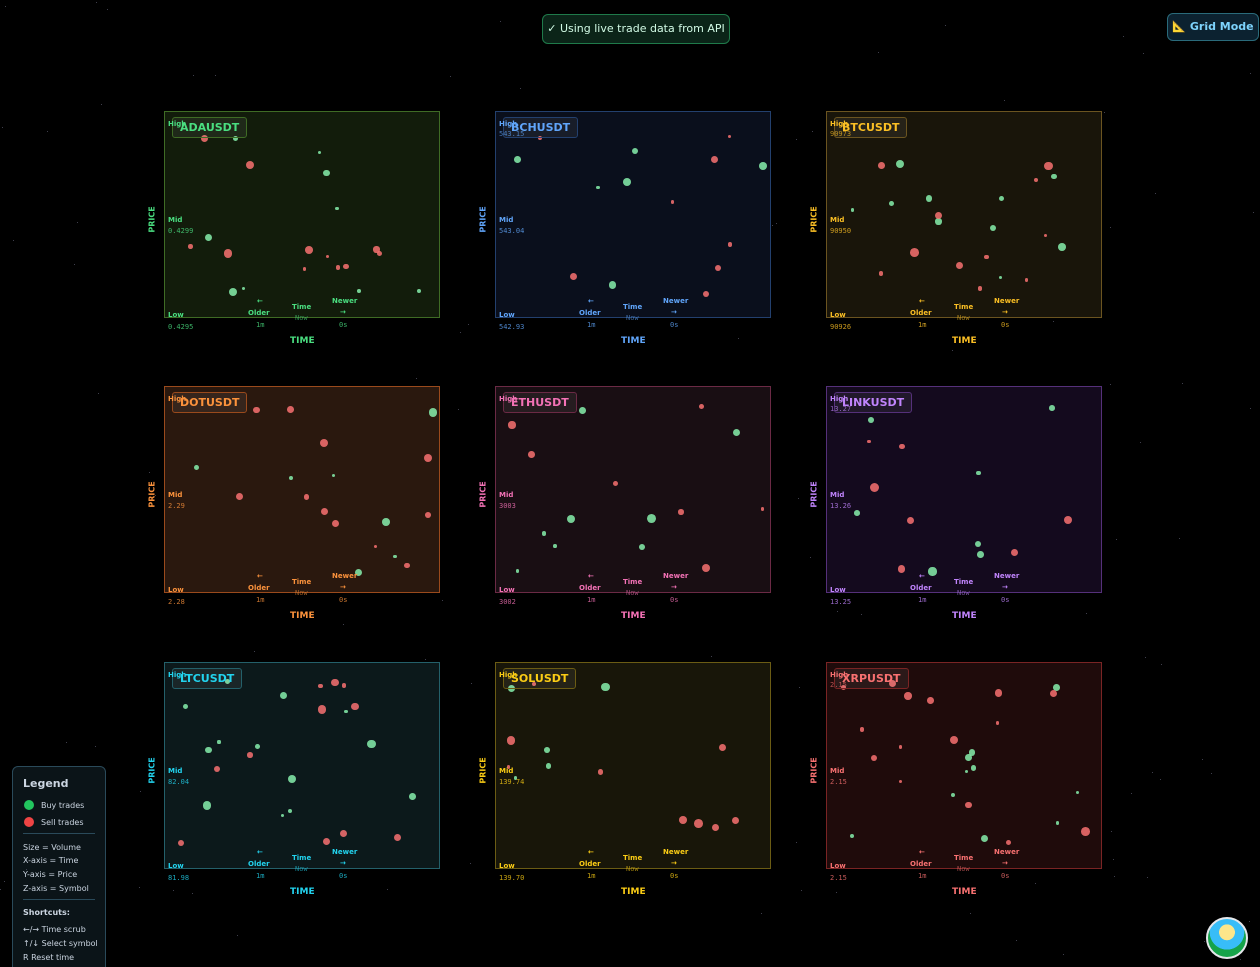  Describe the element at coordinates (46, 912) in the screenshot. I see `shortcuts-title: Shortcuts:` at that location.